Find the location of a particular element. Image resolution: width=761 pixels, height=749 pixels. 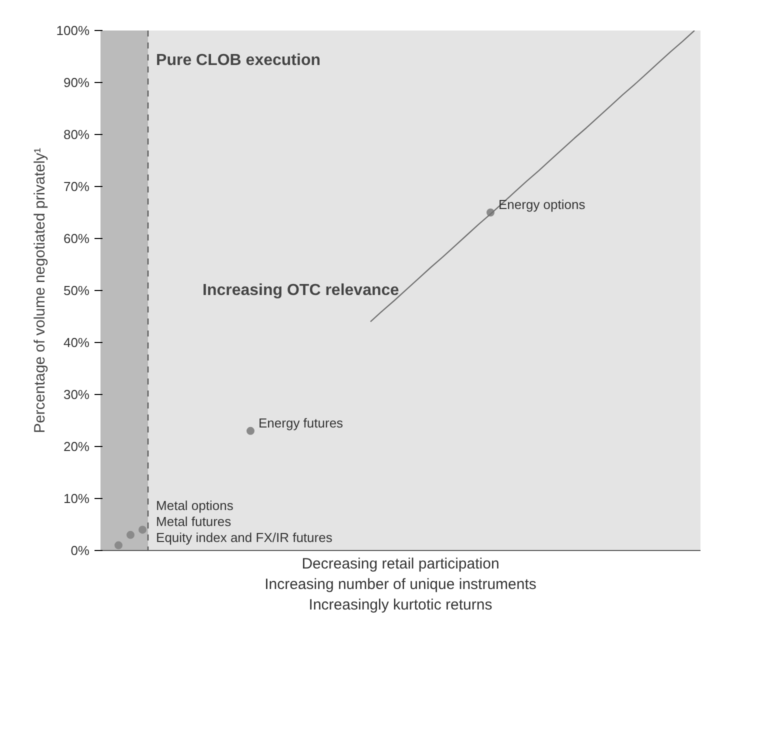

annotation: Increasing OTC relevance is located at coordinates (301, 290).